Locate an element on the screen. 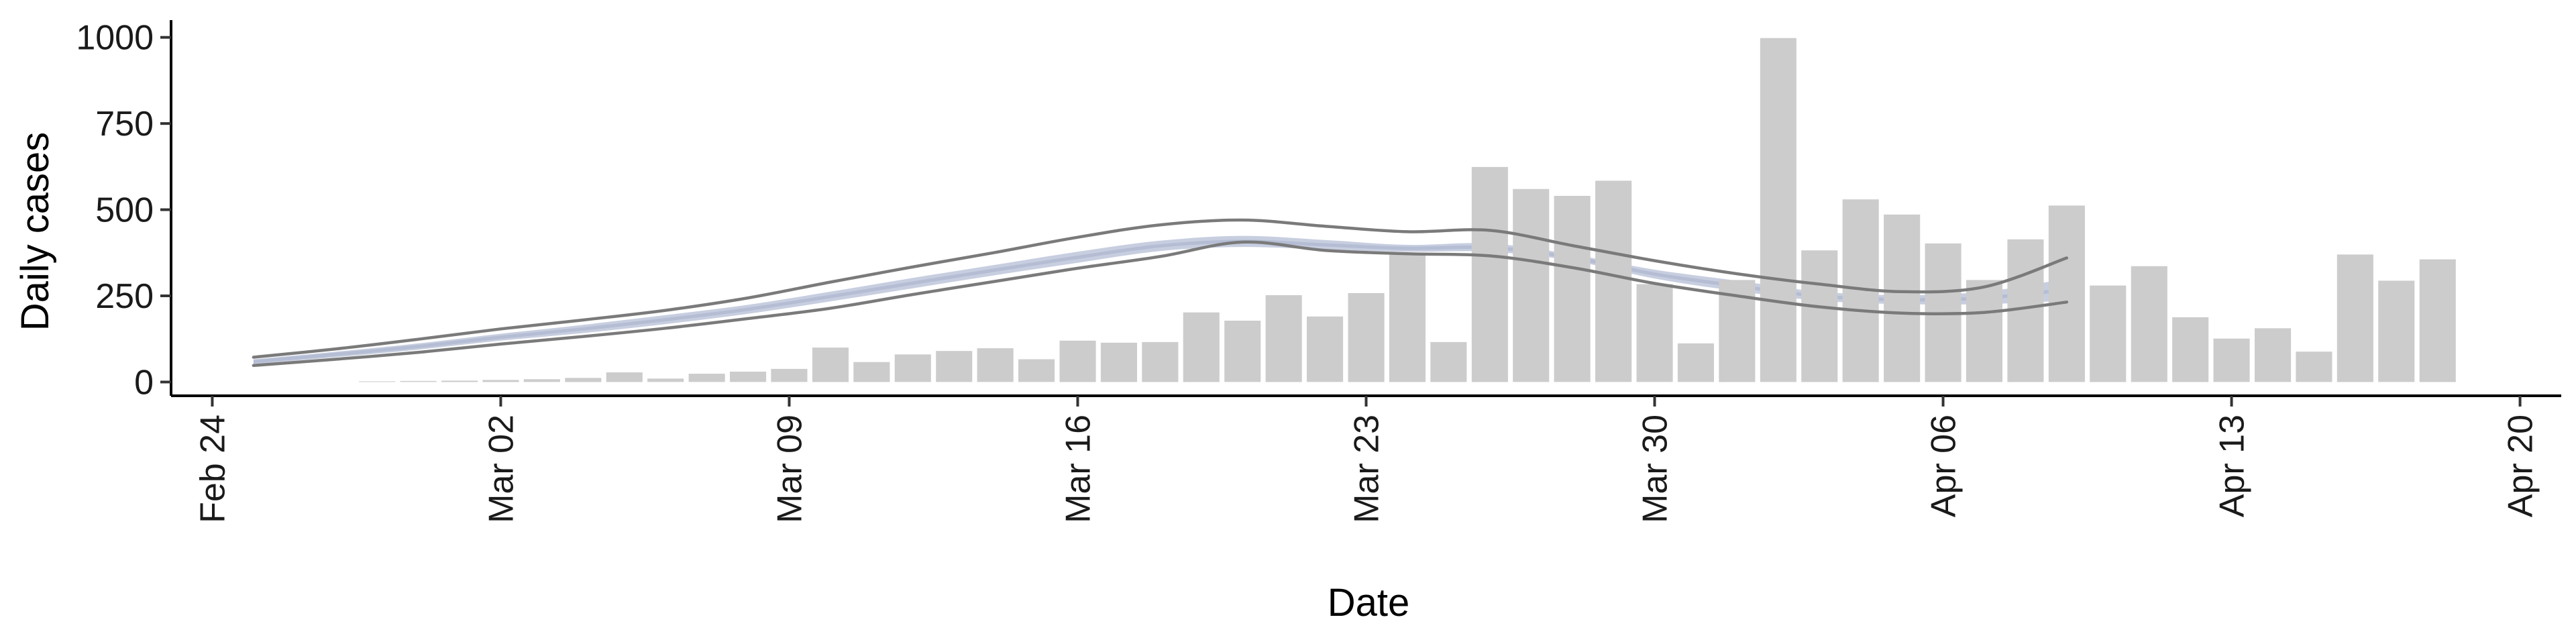  y-tick-label-1000: 1000 is located at coordinates (115, 38).